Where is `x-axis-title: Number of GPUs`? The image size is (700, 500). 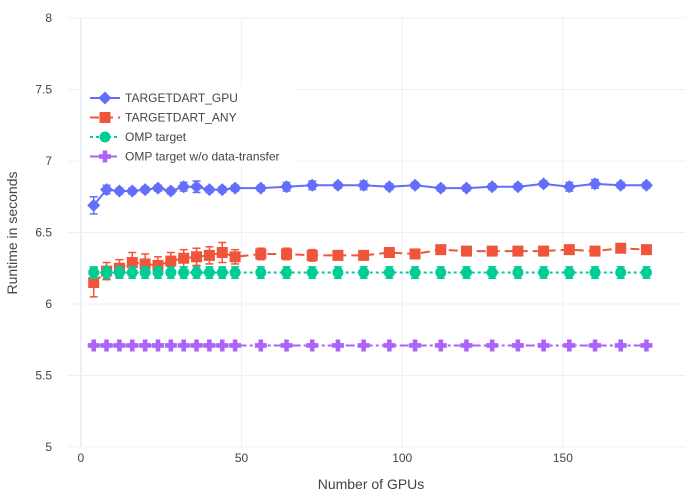
x-axis-title: Number of GPUs is located at coordinates (371, 484).